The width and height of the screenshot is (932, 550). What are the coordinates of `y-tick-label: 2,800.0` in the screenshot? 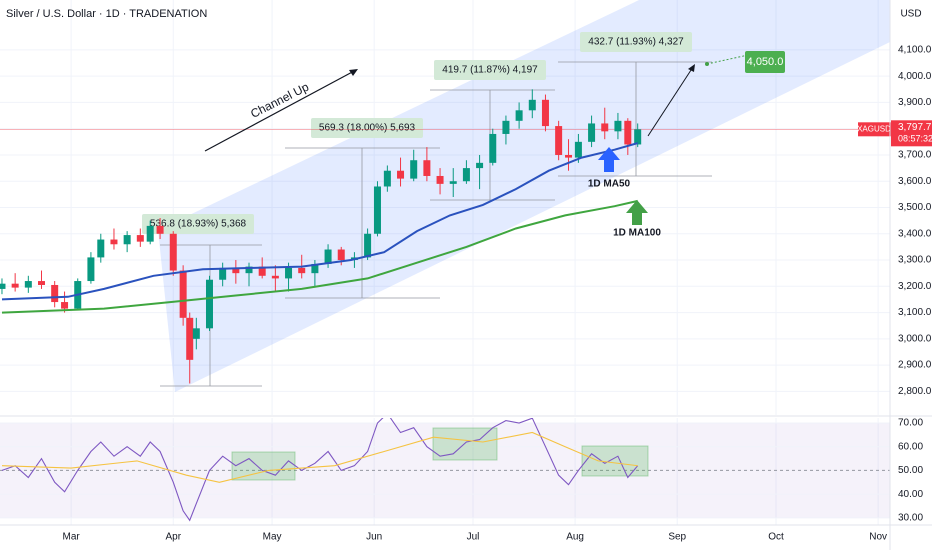 It's located at (915, 391).